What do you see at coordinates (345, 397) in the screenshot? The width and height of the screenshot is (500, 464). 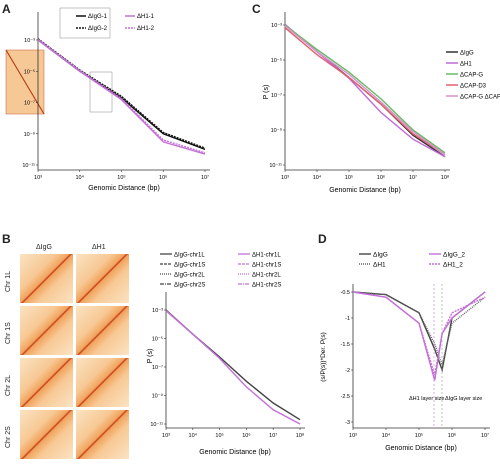 I see `y-tick-label: -2.5` at bounding box center [345, 397].